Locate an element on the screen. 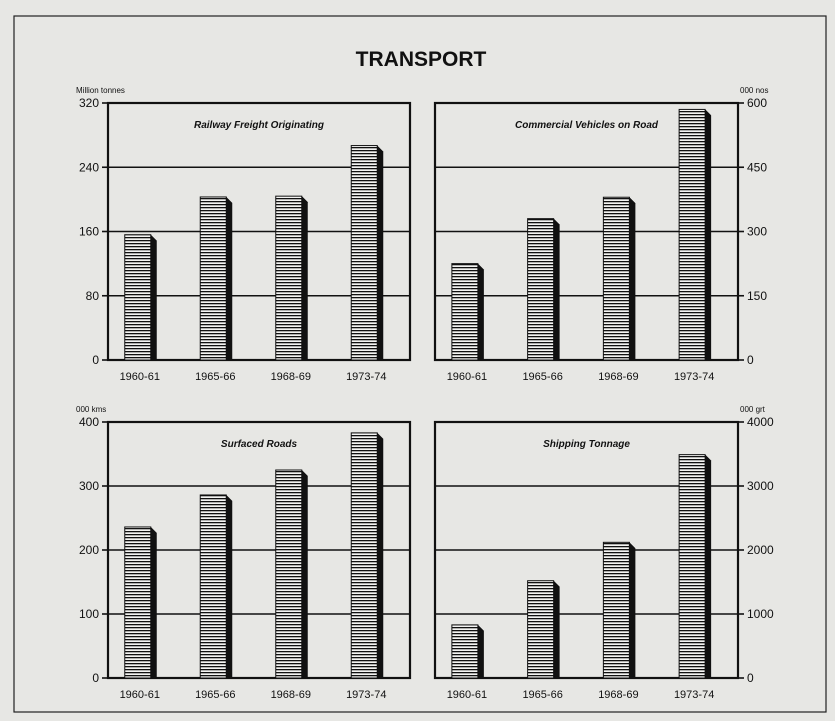 The height and width of the screenshot is (721, 835). y-tick-label: 240 is located at coordinates (89, 167).